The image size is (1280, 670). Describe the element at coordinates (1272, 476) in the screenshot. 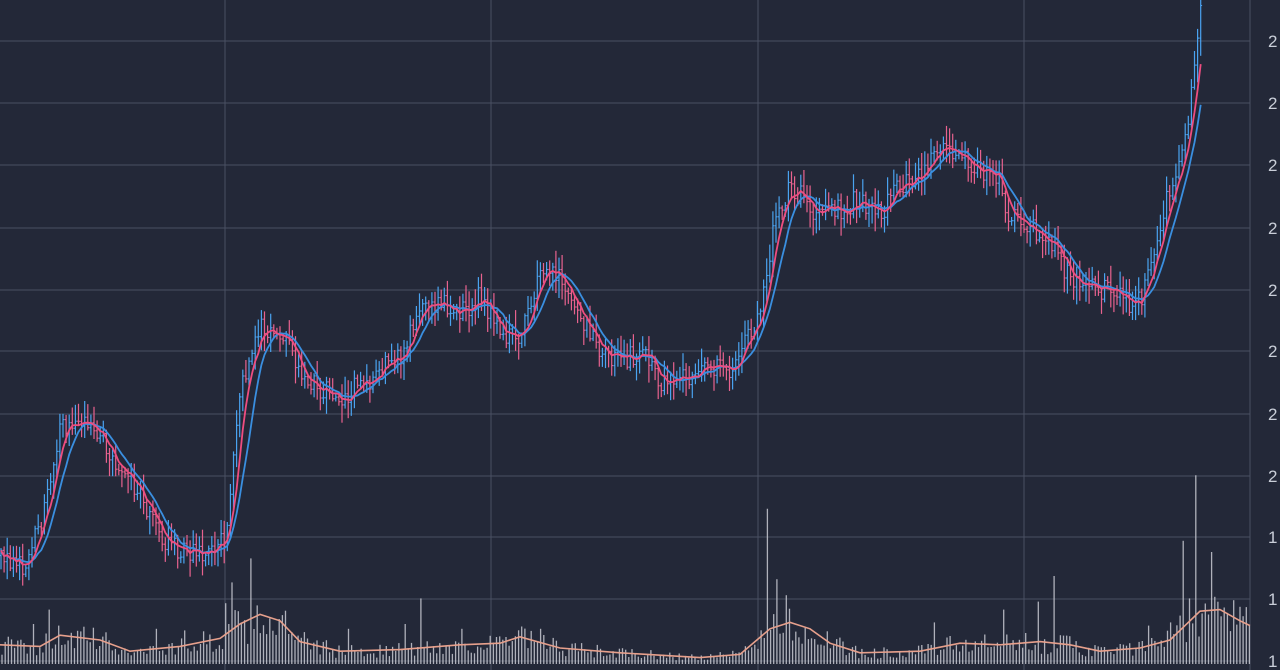

I see `price-tick-label-7: 2` at that location.